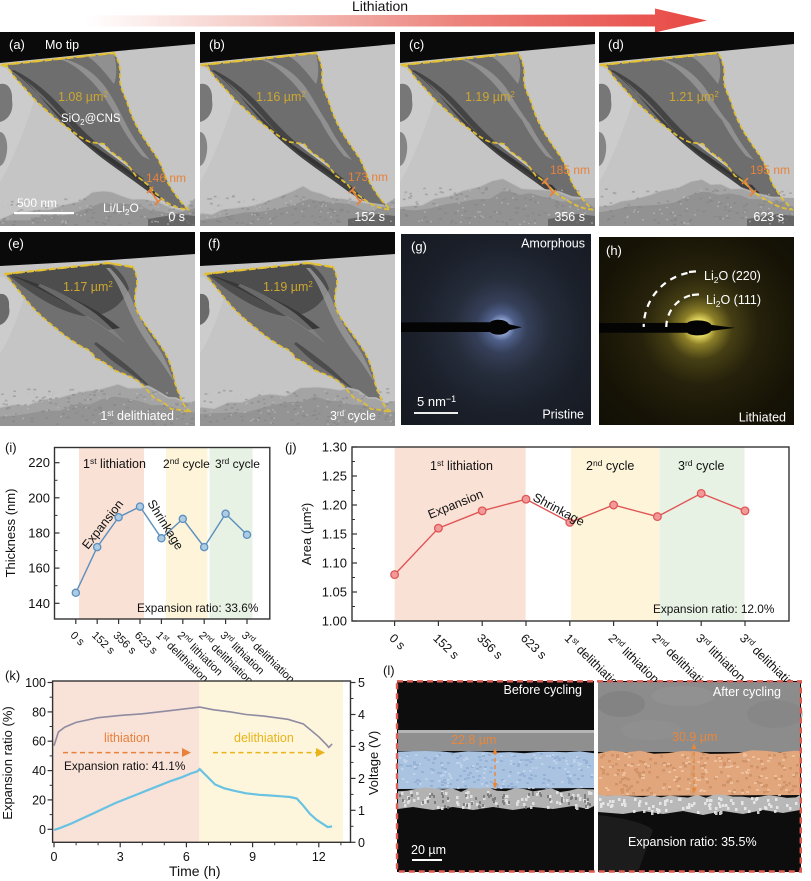 This screenshot has width=811, height=881. I want to click on svg-text: 20 µm, so click(428, 850).